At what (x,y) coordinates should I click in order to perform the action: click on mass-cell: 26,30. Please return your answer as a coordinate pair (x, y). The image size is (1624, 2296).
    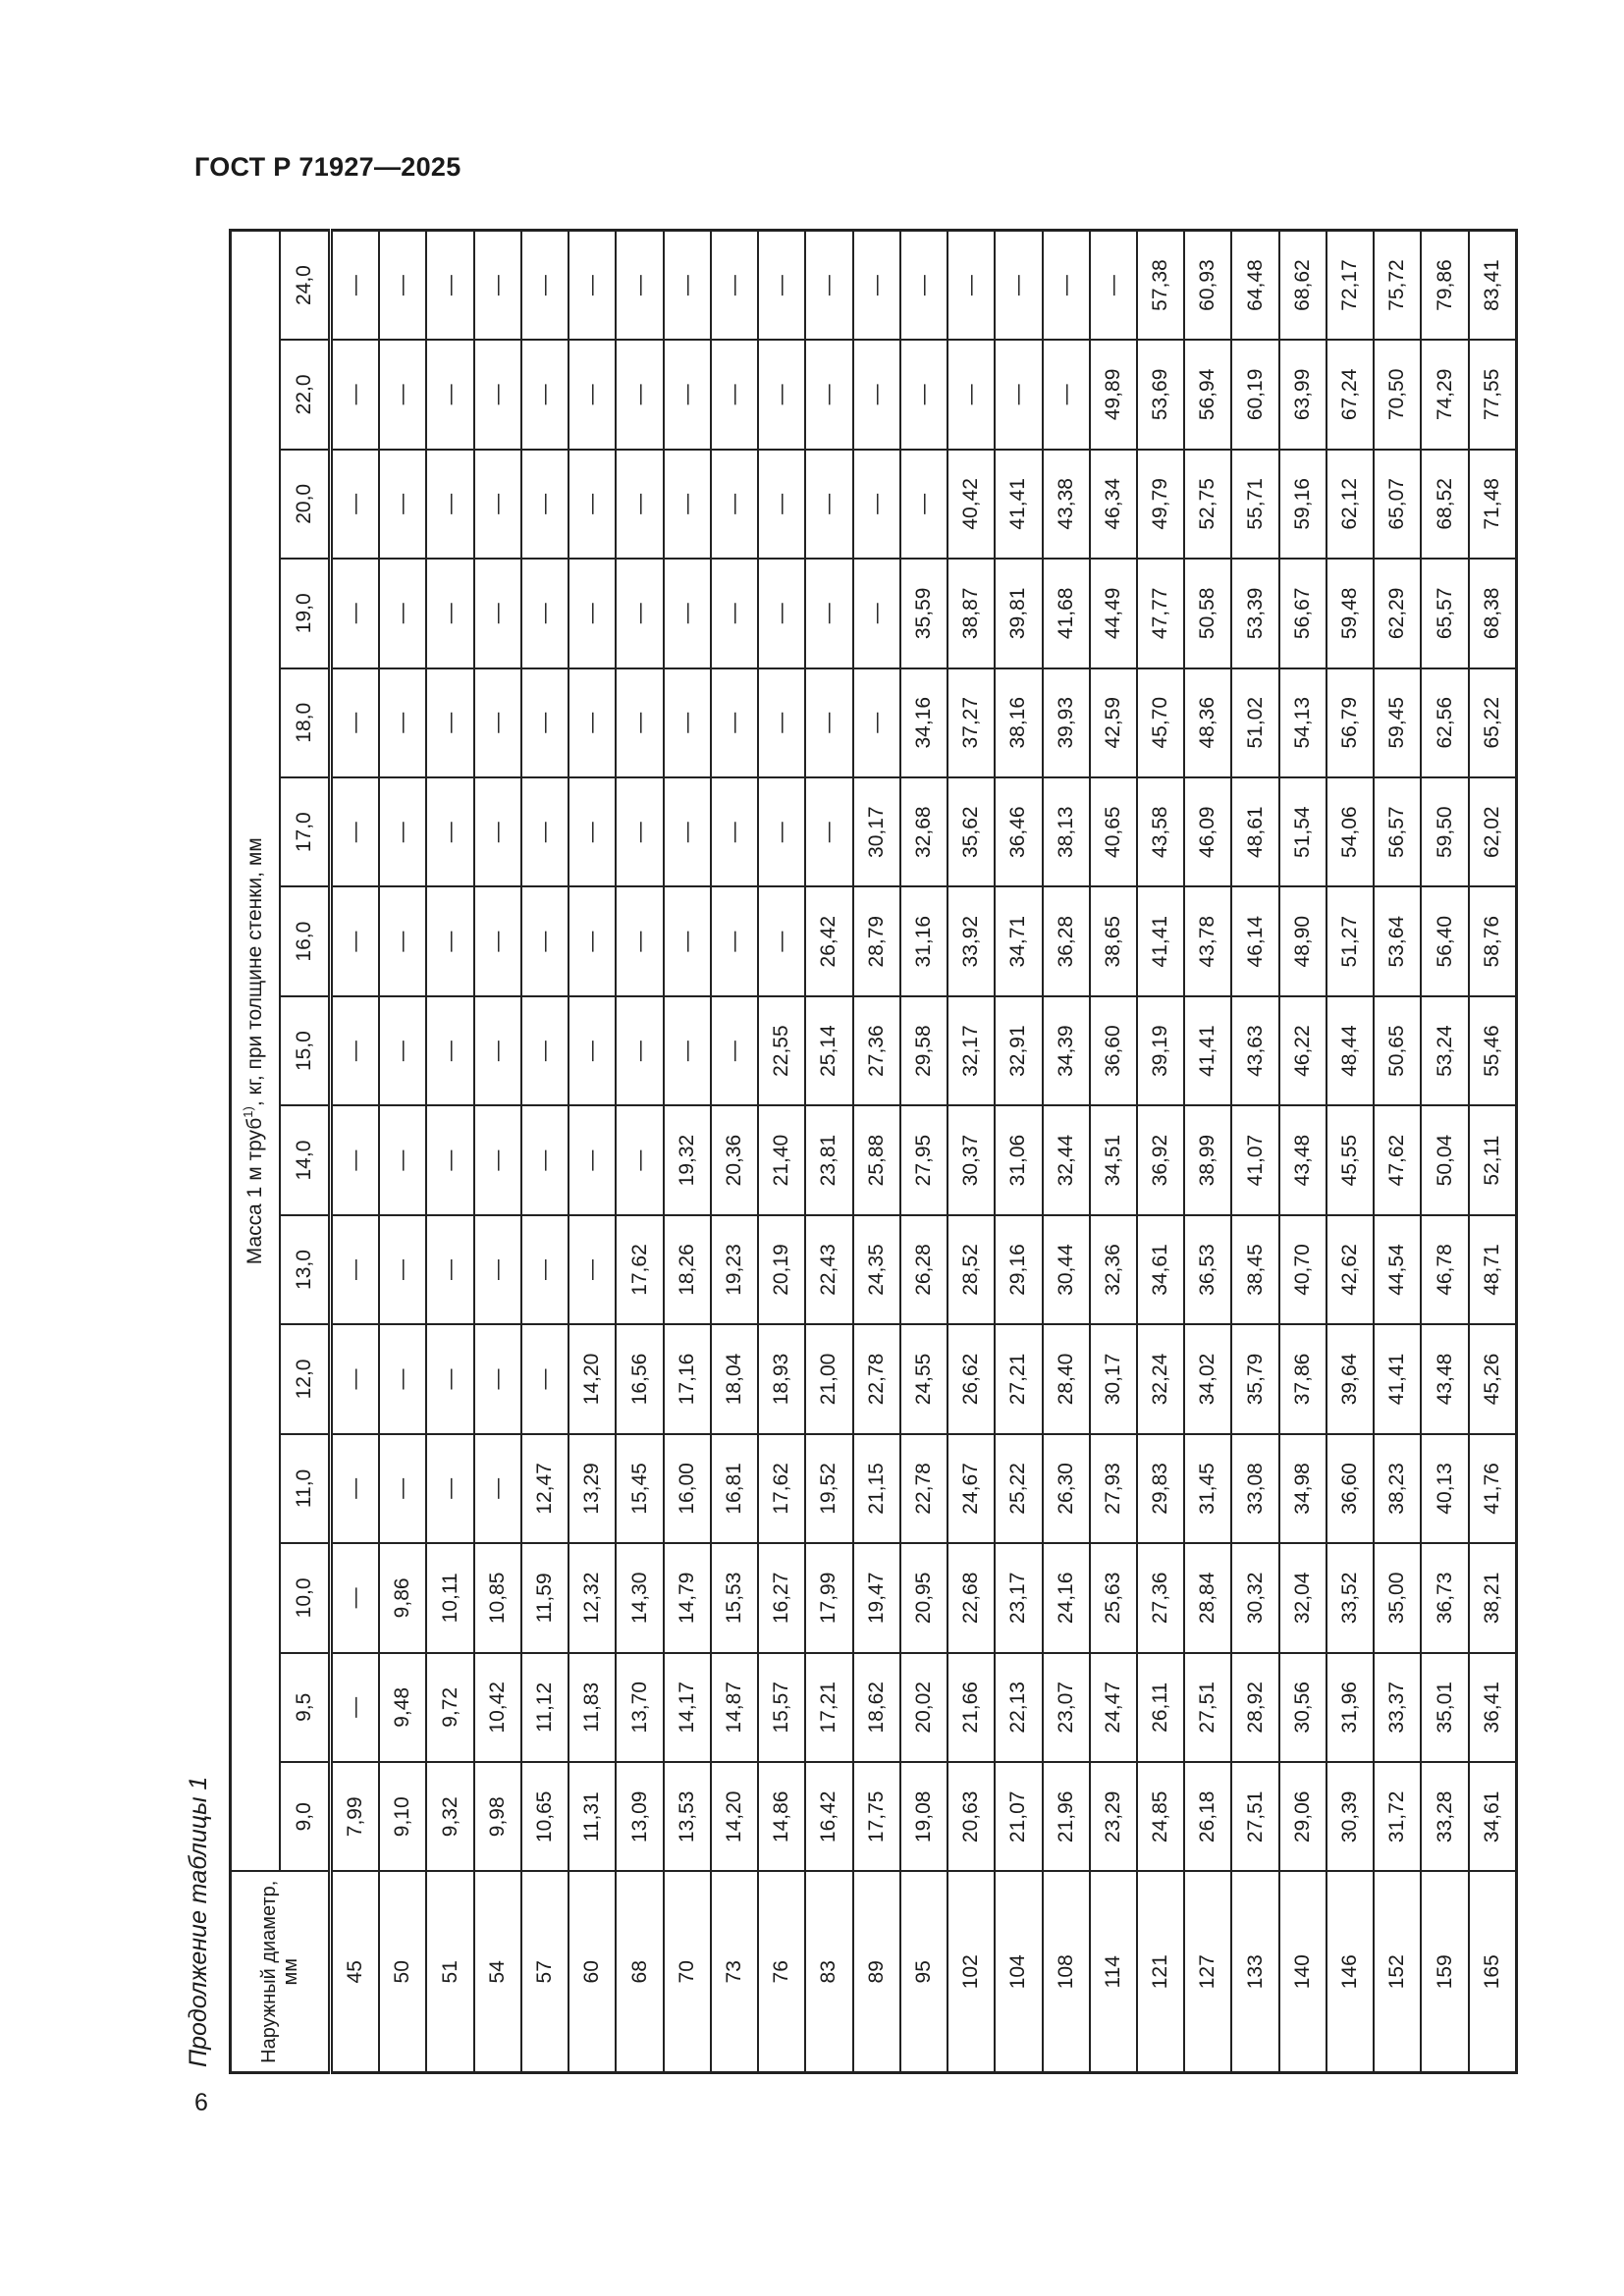
    Looking at the image, I should click on (1066, 1488).